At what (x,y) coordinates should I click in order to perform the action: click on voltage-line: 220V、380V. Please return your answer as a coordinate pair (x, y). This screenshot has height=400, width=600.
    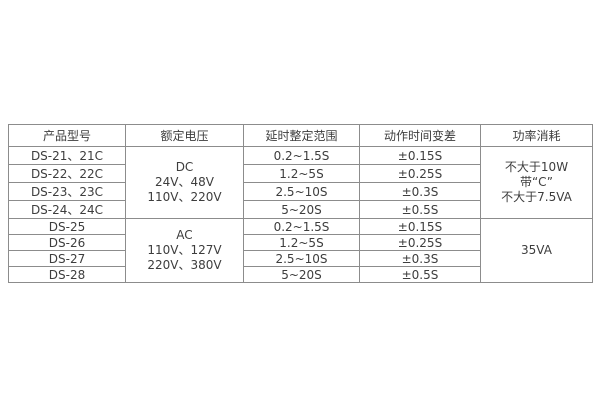
    Looking at the image, I should click on (184, 265).